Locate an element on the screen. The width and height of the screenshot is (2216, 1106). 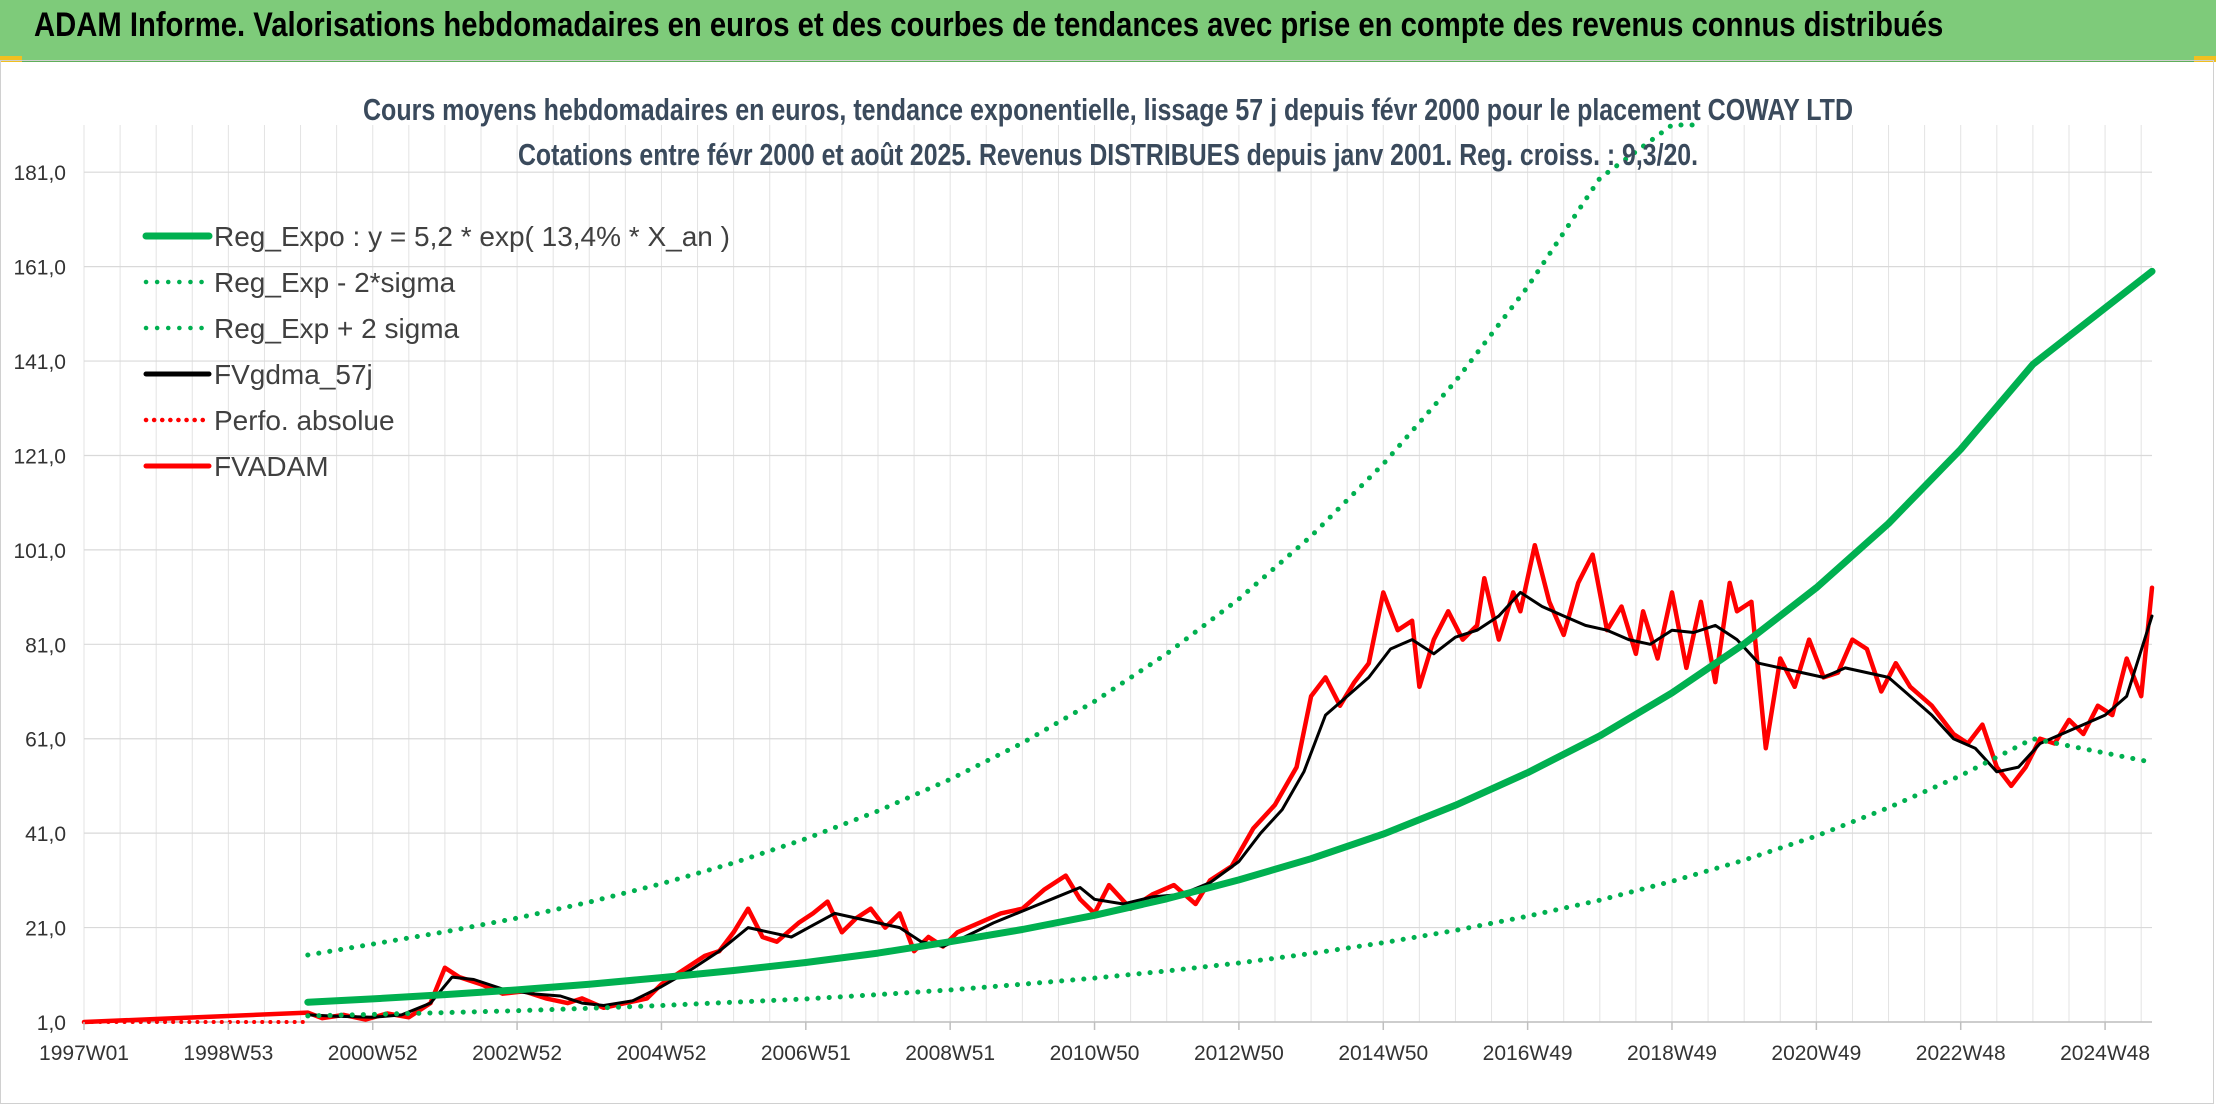
x-tick-label: 1997W01 is located at coordinates (84, 1053).